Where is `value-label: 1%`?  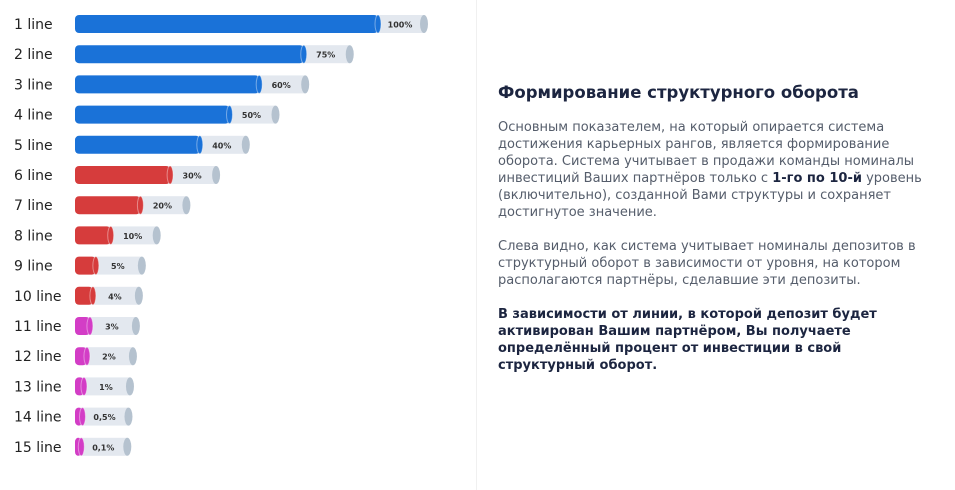 value-label: 1% is located at coordinates (106, 387).